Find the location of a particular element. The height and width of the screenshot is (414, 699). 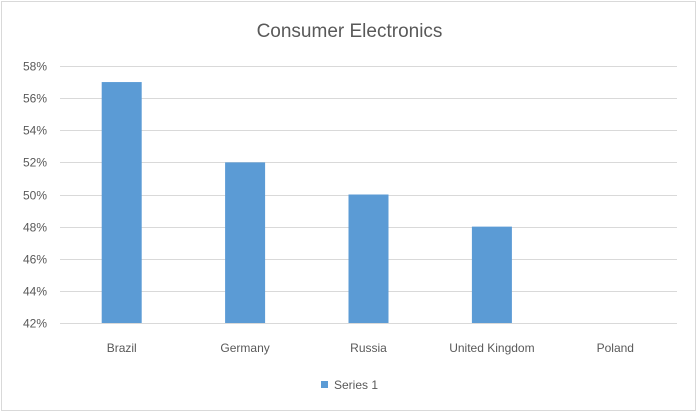

y-tick-label: 54% is located at coordinates (35, 131).